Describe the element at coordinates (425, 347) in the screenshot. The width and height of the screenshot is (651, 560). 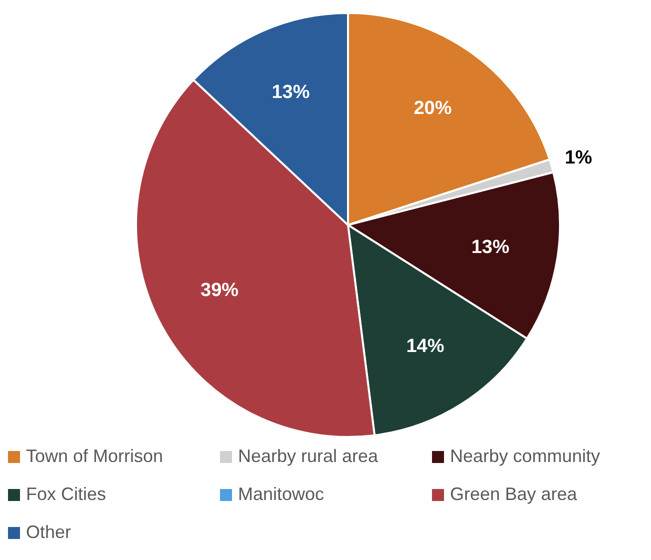
I see `data-label: 14%` at that location.